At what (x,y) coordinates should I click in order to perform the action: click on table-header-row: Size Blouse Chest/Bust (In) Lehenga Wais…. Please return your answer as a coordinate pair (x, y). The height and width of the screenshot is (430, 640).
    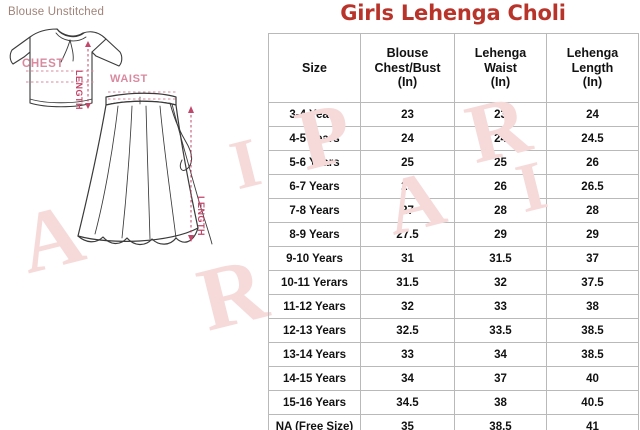
    Looking at the image, I should click on (453, 68).